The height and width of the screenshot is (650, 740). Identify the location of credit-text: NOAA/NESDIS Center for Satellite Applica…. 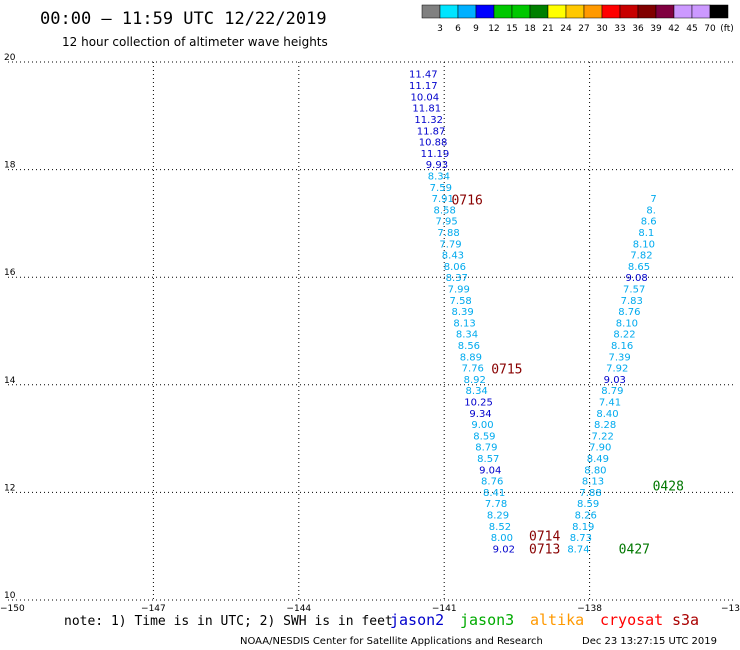
(391, 641).